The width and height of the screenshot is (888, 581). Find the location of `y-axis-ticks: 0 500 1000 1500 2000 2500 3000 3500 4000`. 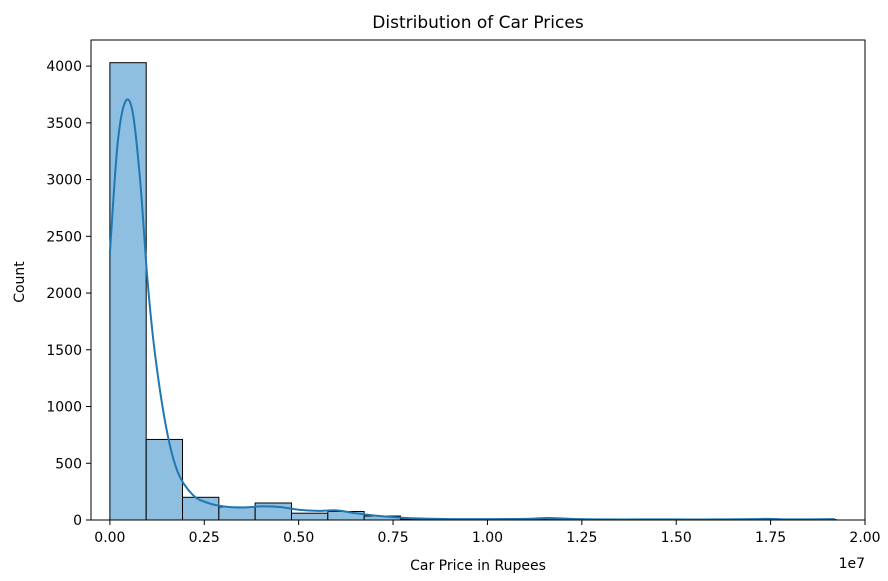

y-axis-ticks: 0 500 1000 1500 2000 2500 3000 3500 4000 is located at coordinates (68, 294).